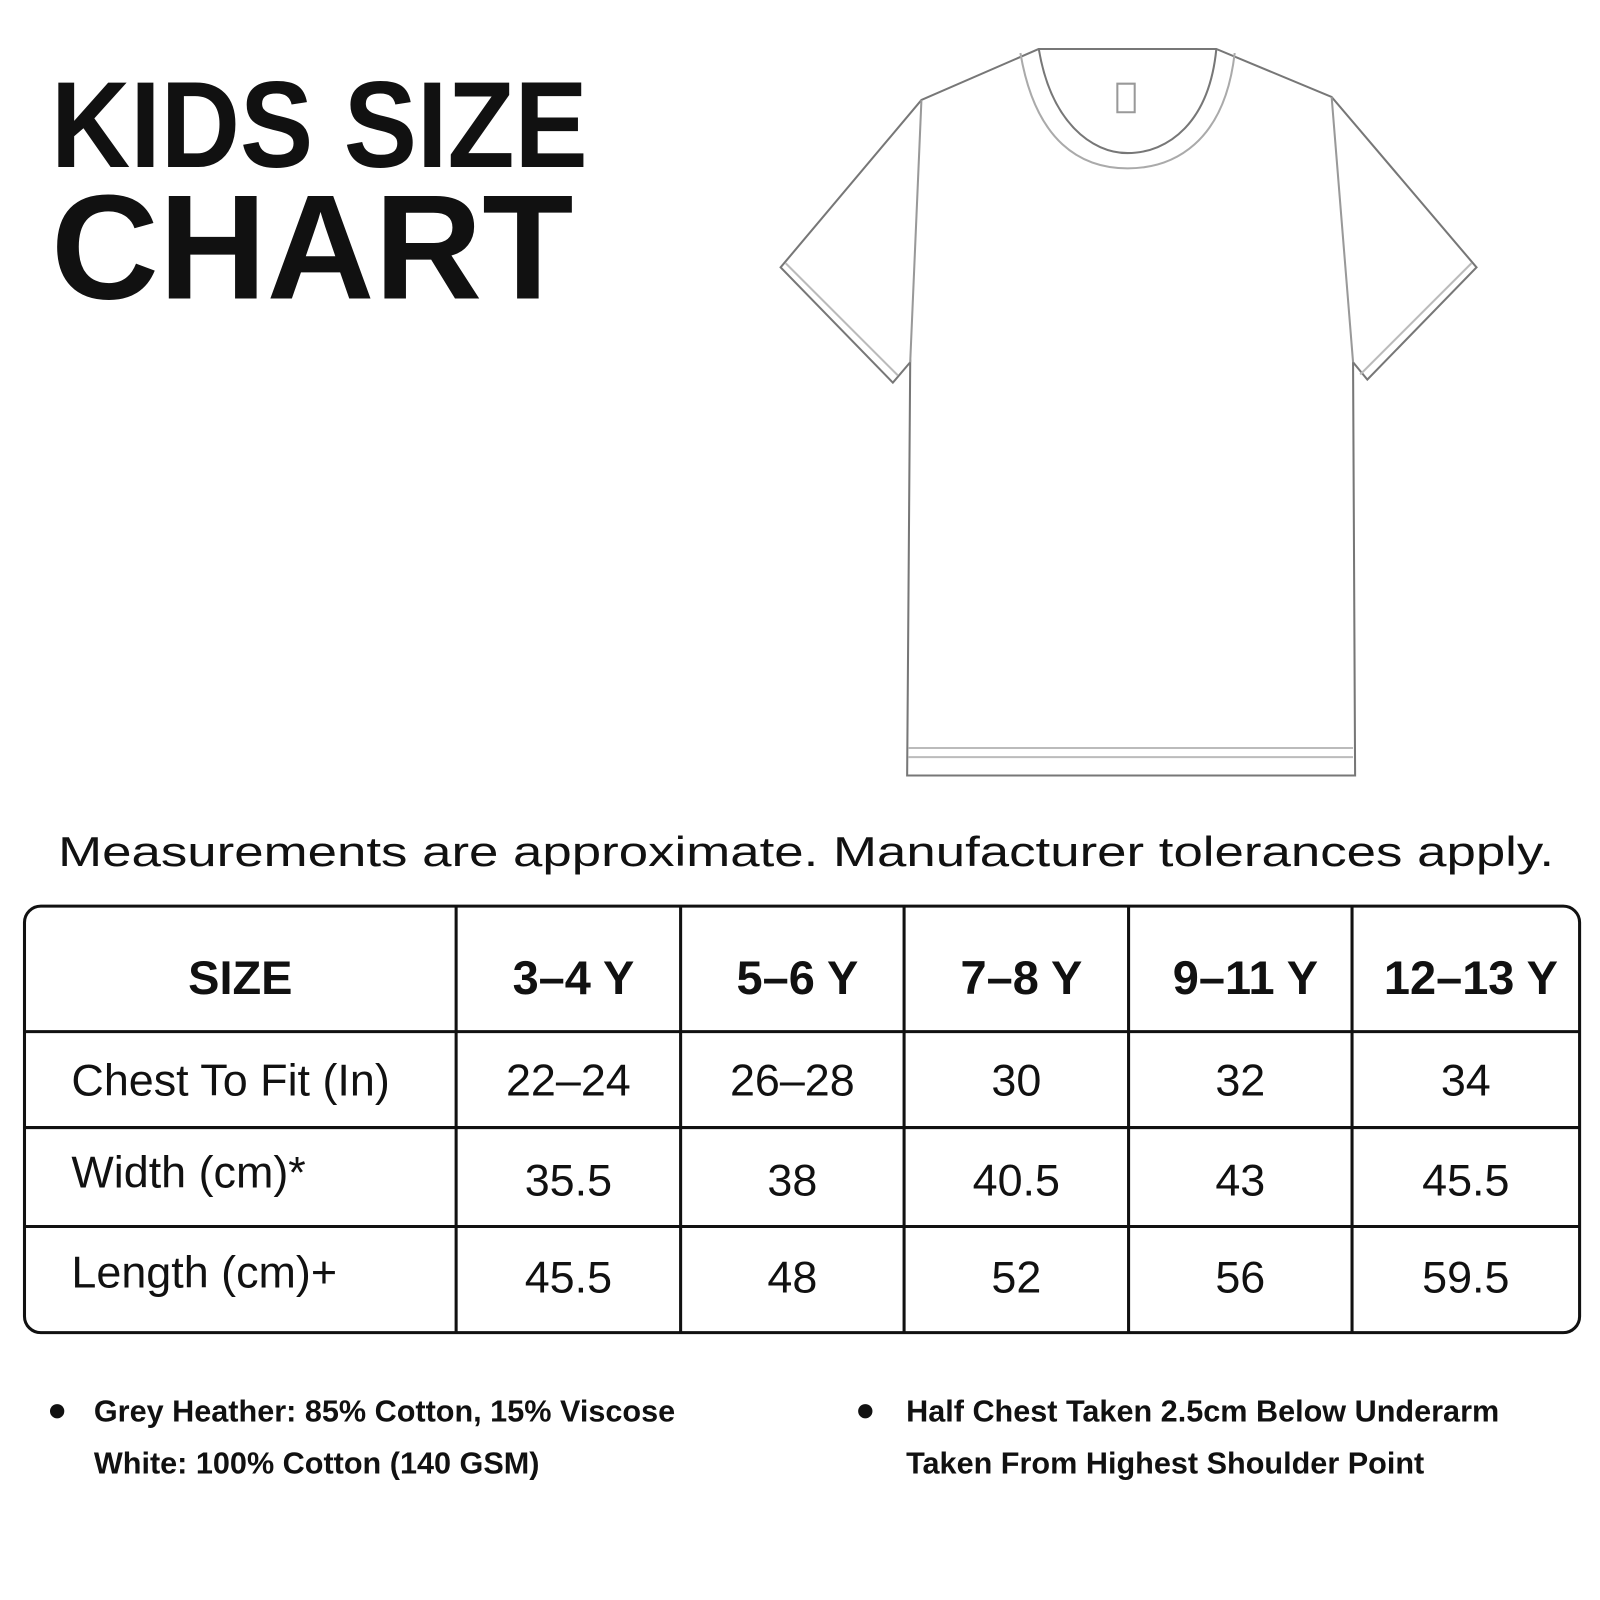 Image resolution: width=1600 pixels, height=1600 pixels. Describe the element at coordinates (319, 124) in the screenshot. I see `title-line-1: KIDS SIZE` at that location.